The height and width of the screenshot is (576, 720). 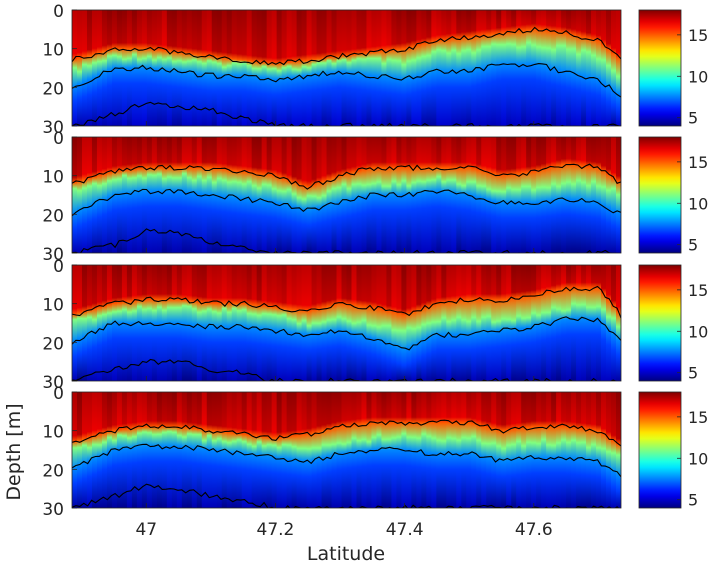 I want to click on y-tick-label: 0, so click(x=58, y=267).